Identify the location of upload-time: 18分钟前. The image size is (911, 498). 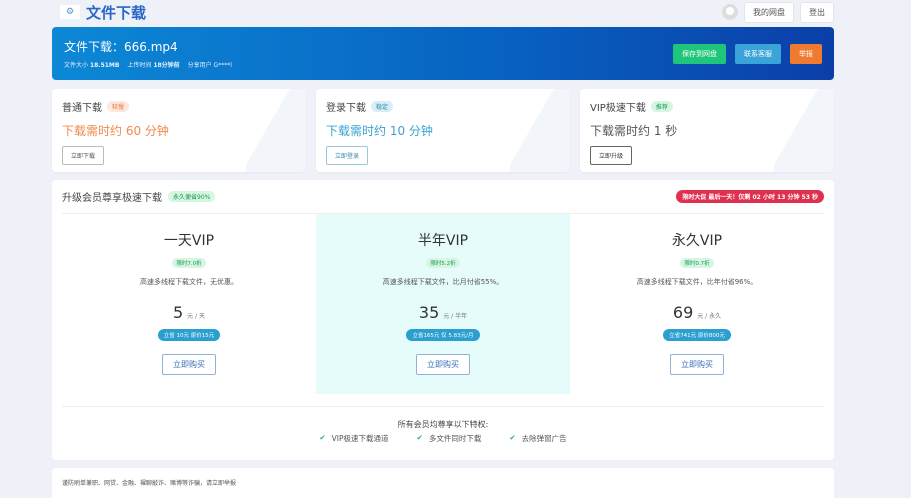
(166, 65).